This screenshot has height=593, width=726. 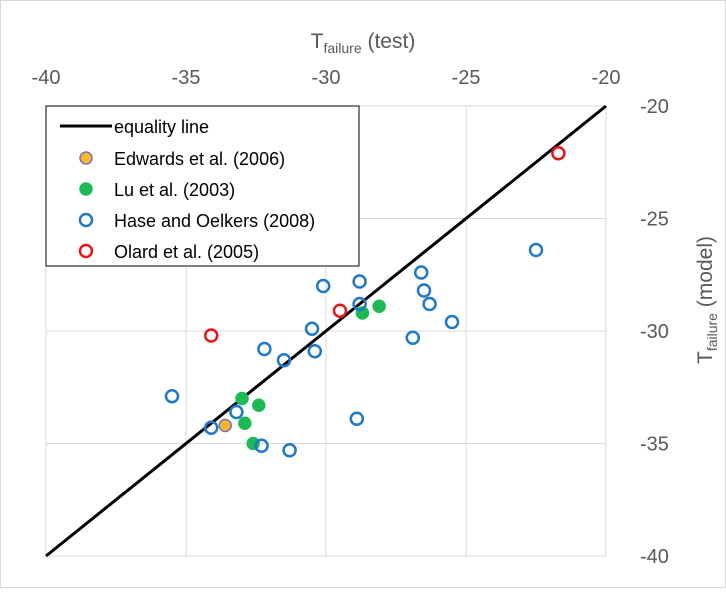 What do you see at coordinates (466, 78) in the screenshot?
I see `x-tick-label: -25` at bounding box center [466, 78].